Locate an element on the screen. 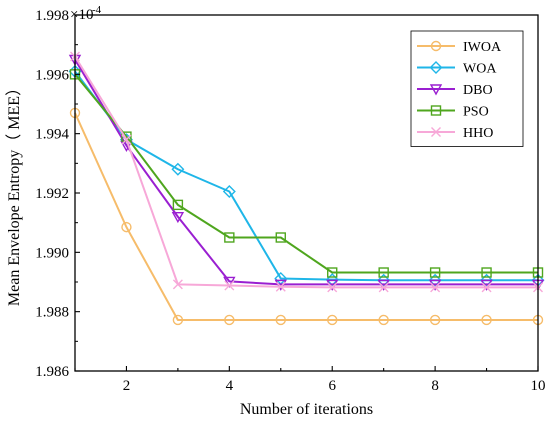 This screenshot has height=424, width=550. x-tick-label: 10 is located at coordinates (538, 386).